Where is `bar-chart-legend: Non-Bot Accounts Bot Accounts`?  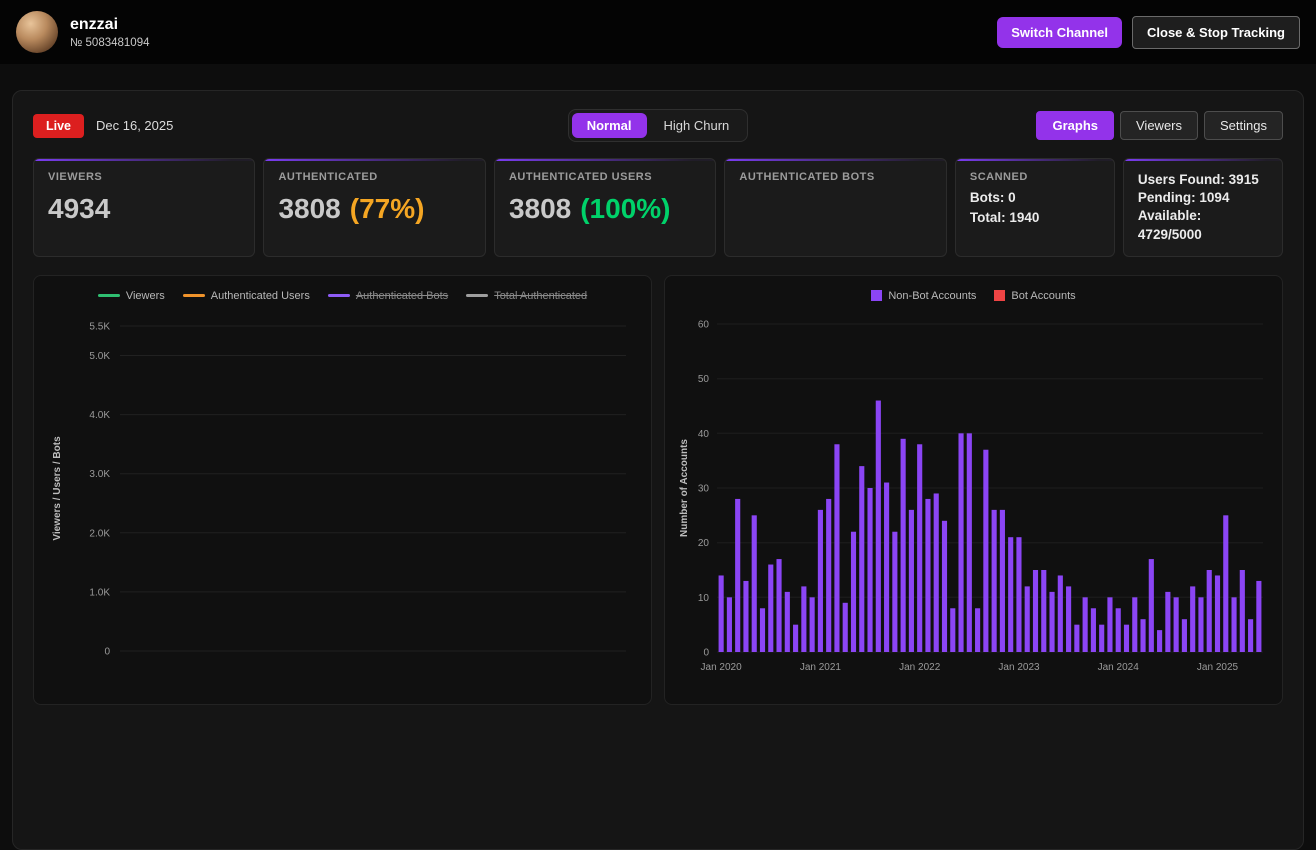 bar-chart-legend: Non-Bot Accounts Bot Accounts is located at coordinates (973, 298).